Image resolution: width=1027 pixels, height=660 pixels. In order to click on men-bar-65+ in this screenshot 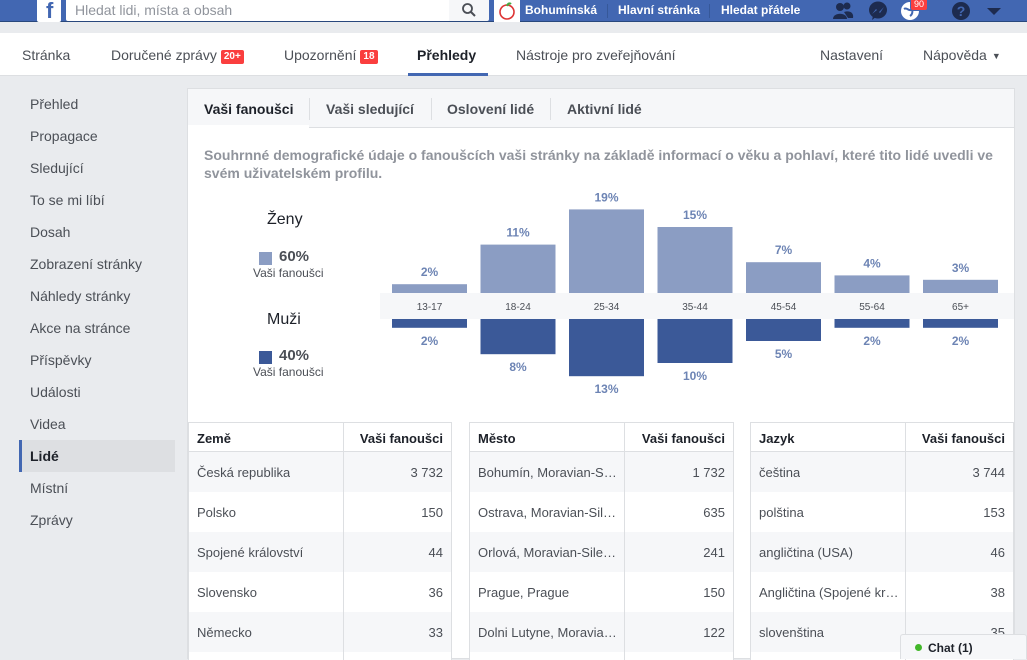, I will do `click(960, 323)`.